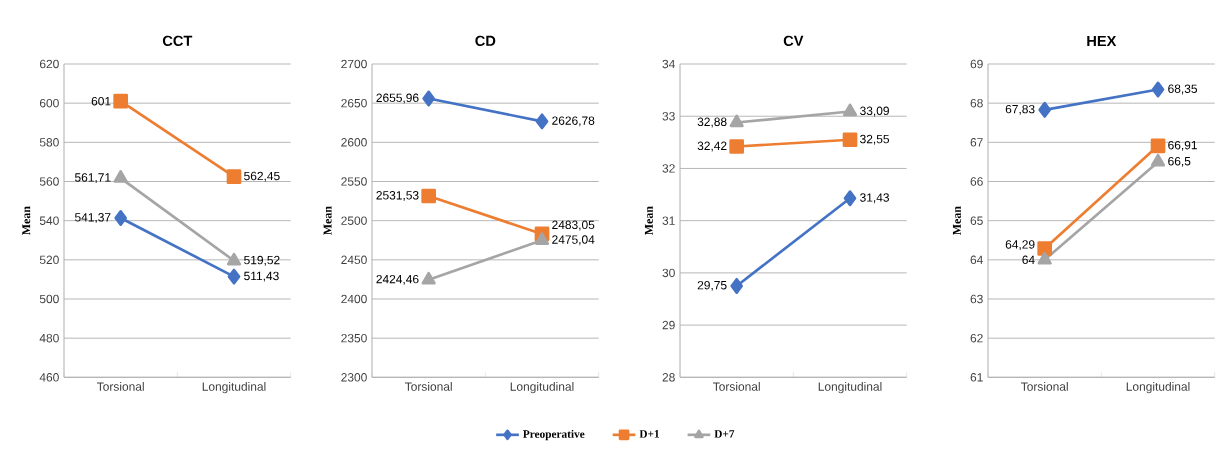 The height and width of the screenshot is (460, 1232). What do you see at coordinates (668, 220) in the screenshot?
I see `y-tick-label: 31` at bounding box center [668, 220].